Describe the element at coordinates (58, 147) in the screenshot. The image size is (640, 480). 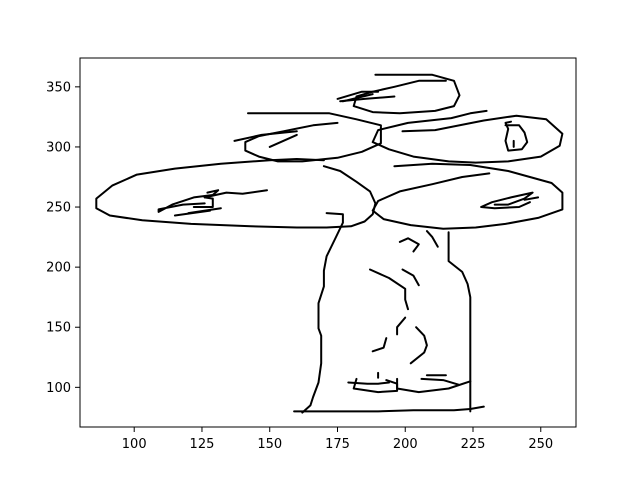
I see `y-tick-label: 300` at that location.